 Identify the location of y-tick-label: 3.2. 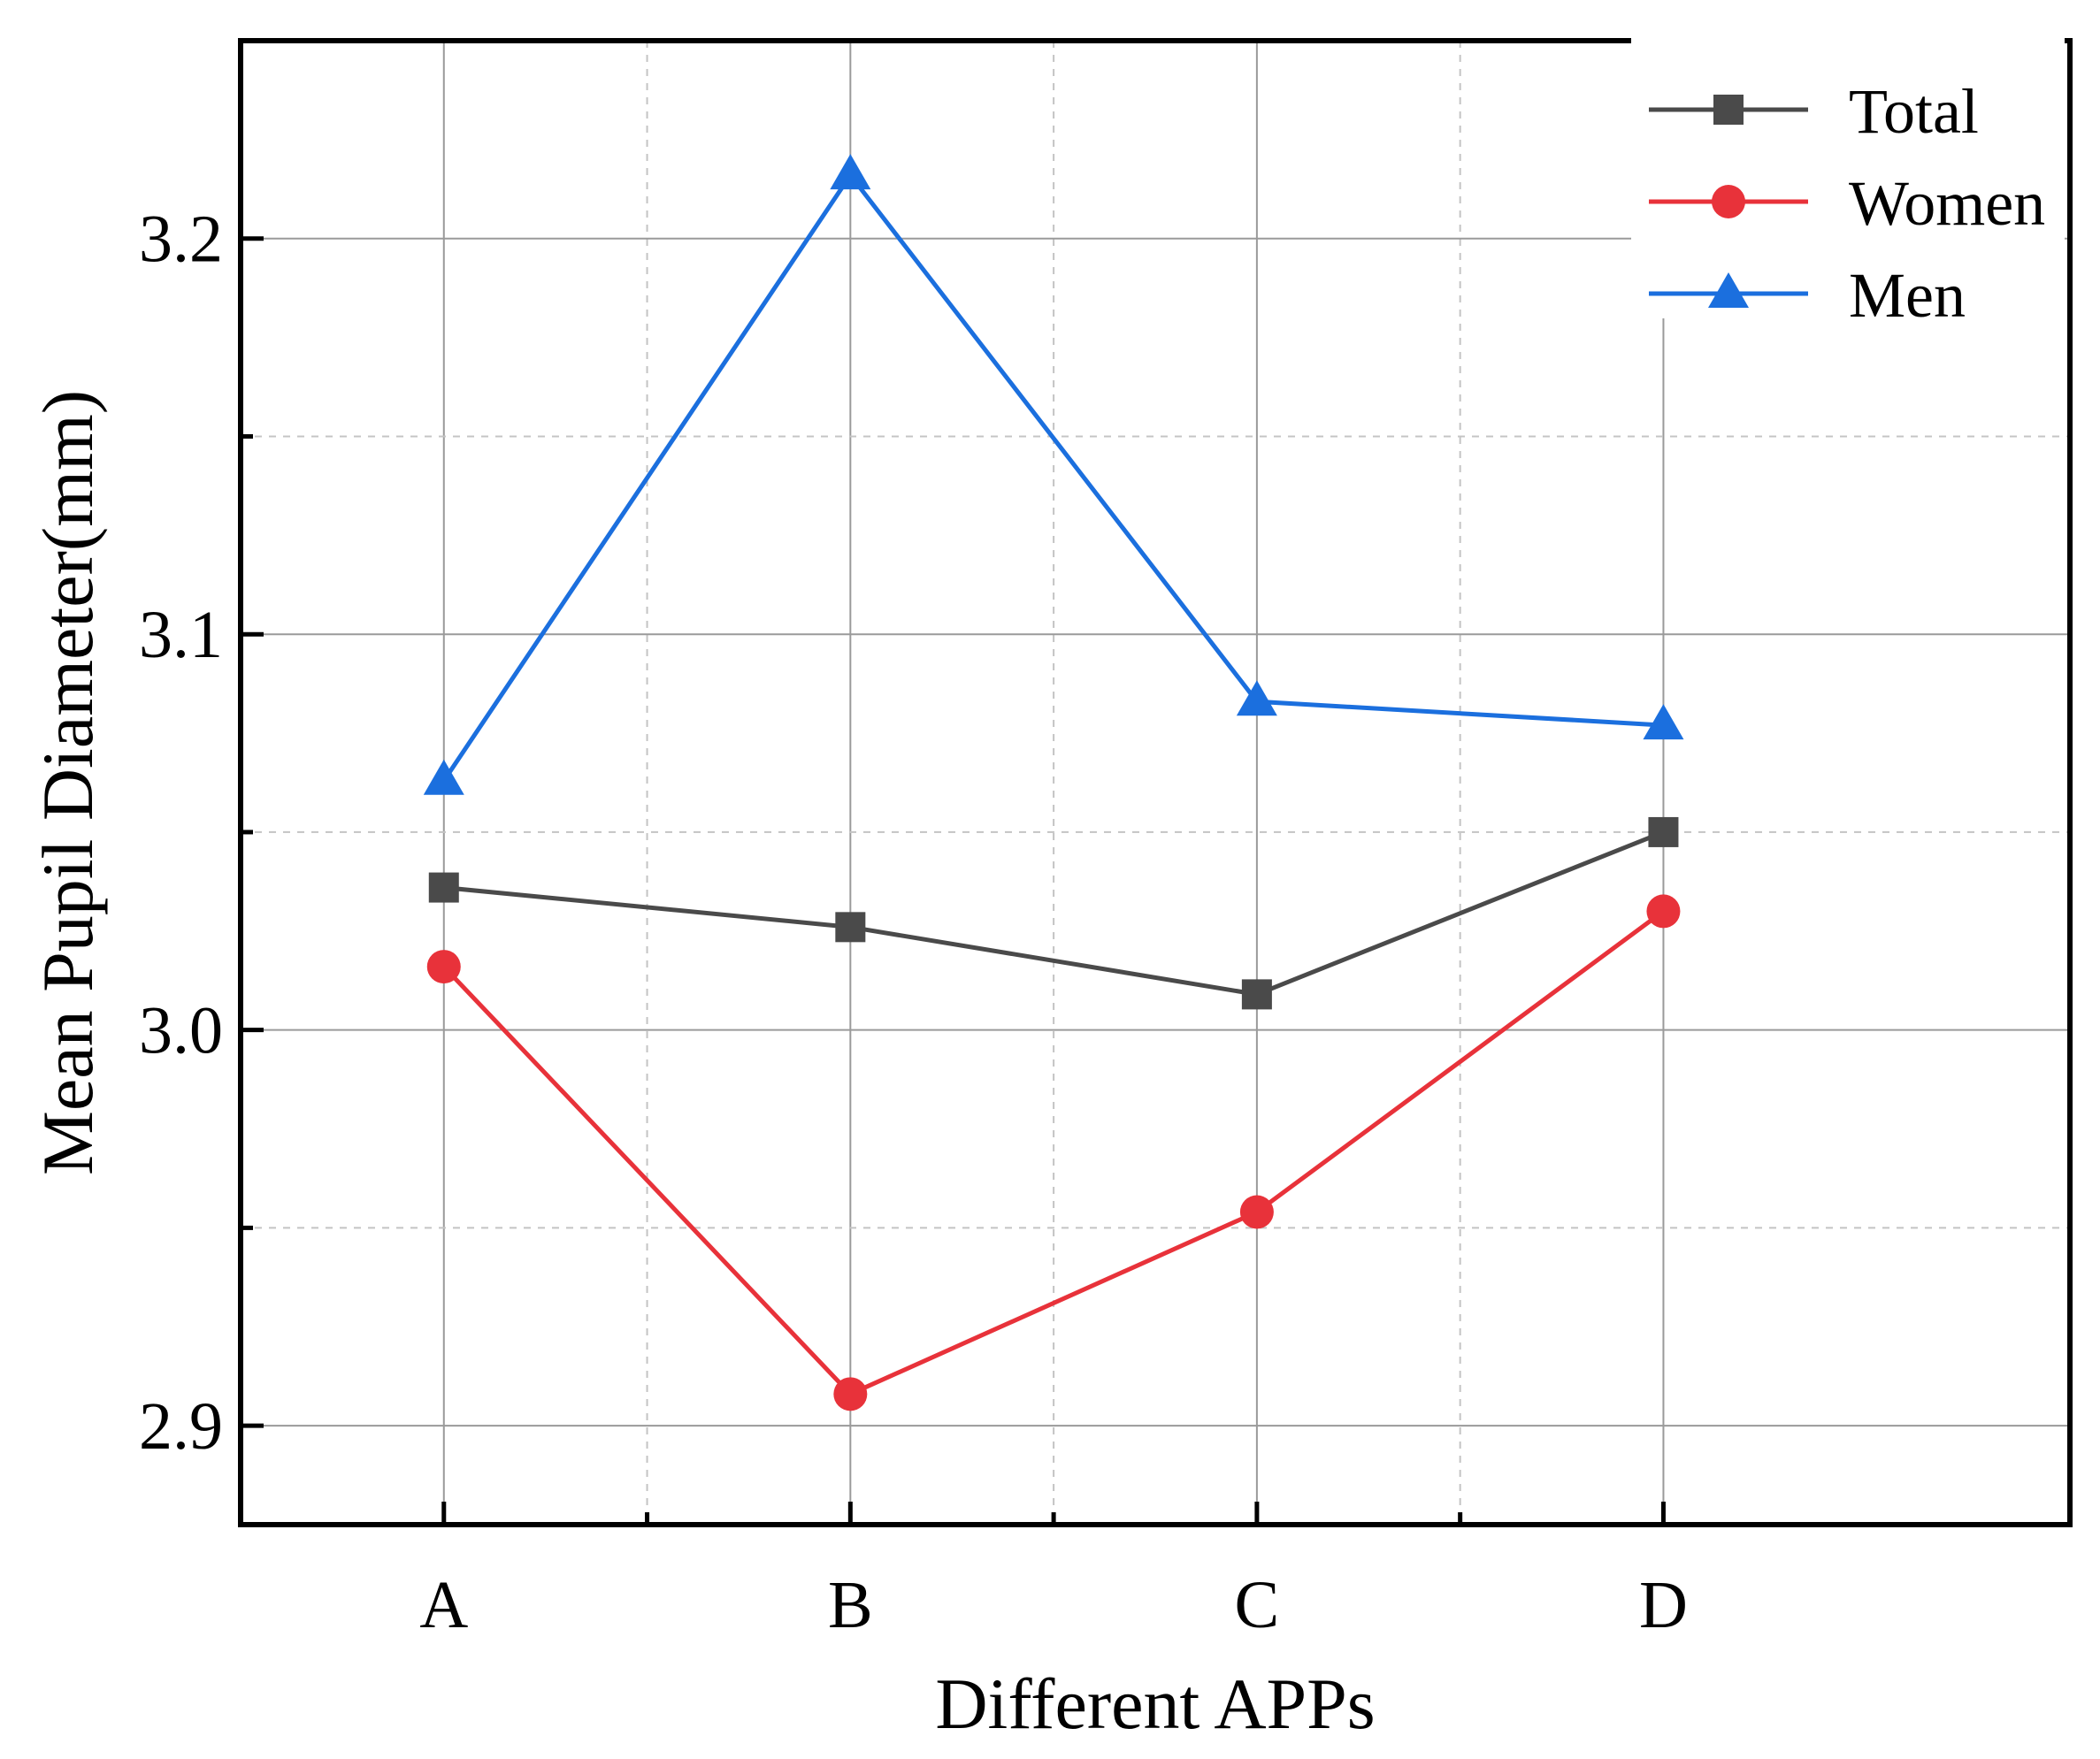
(181, 240).